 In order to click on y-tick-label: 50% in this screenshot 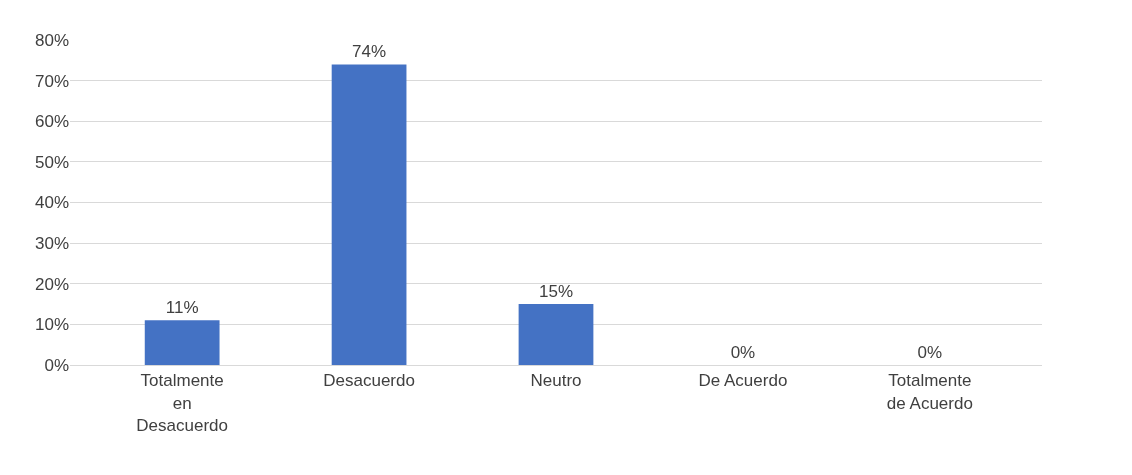, I will do `click(51, 162)`.